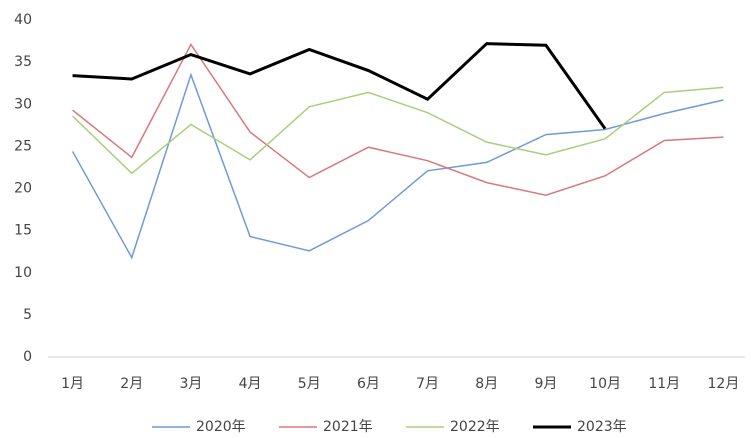  Describe the element at coordinates (190, 384) in the screenshot. I see `x-tick-label: 3月` at that location.